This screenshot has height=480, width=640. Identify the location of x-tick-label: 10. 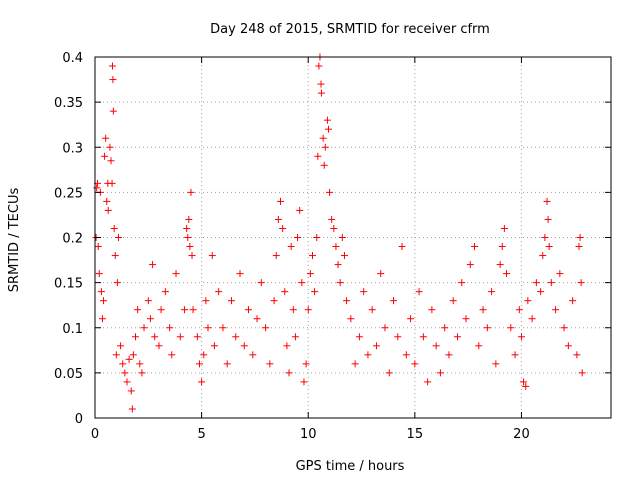
(308, 434).